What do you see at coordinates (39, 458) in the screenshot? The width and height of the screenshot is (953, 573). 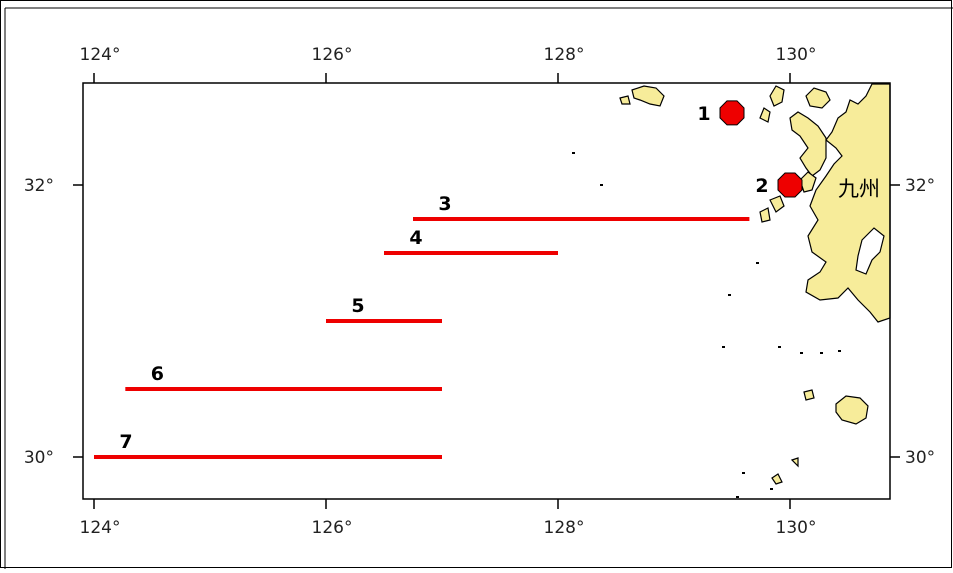 I see `y-tick-label-left: 30°` at bounding box center [39, 458].